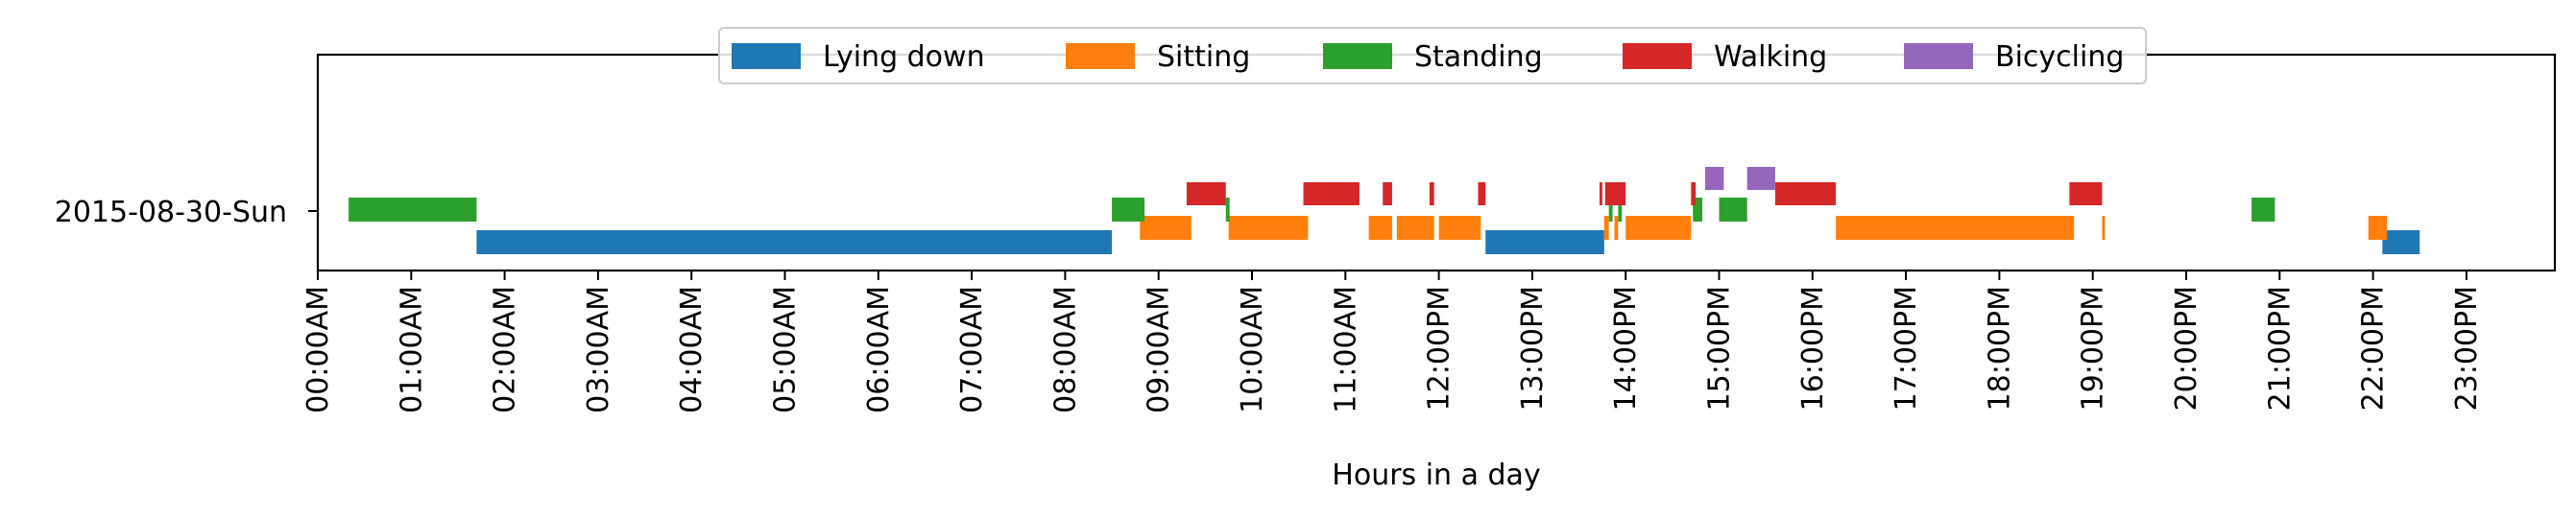  What do you see at coordinates (1357, 56) in the screenshot?
I see `legend-swatch-standing` at bounding box center [1357, 56].